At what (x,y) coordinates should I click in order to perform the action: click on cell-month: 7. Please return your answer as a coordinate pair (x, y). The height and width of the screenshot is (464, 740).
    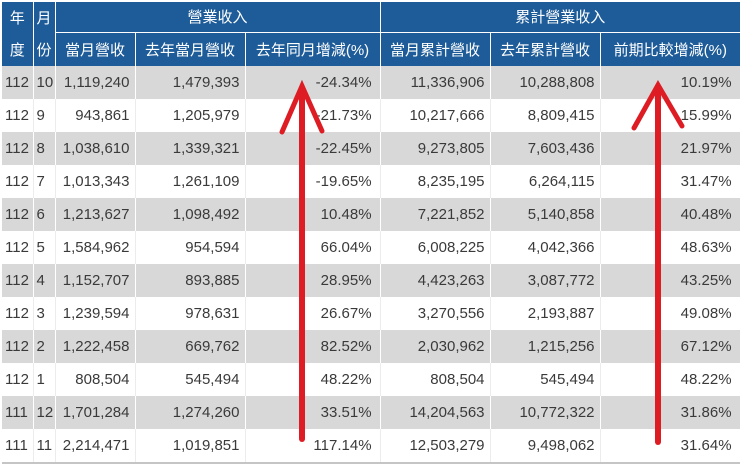
    Looking at the image, I should click on (44, 181).